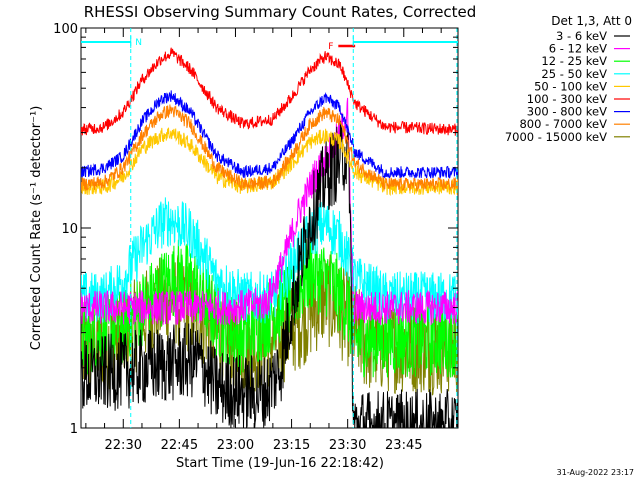 The width and height of the screenshot is (640, 480). I want to click on y-axis-label: Corrected Count Rate (s⁻¹ detector⁻¹), so click(36, 228).